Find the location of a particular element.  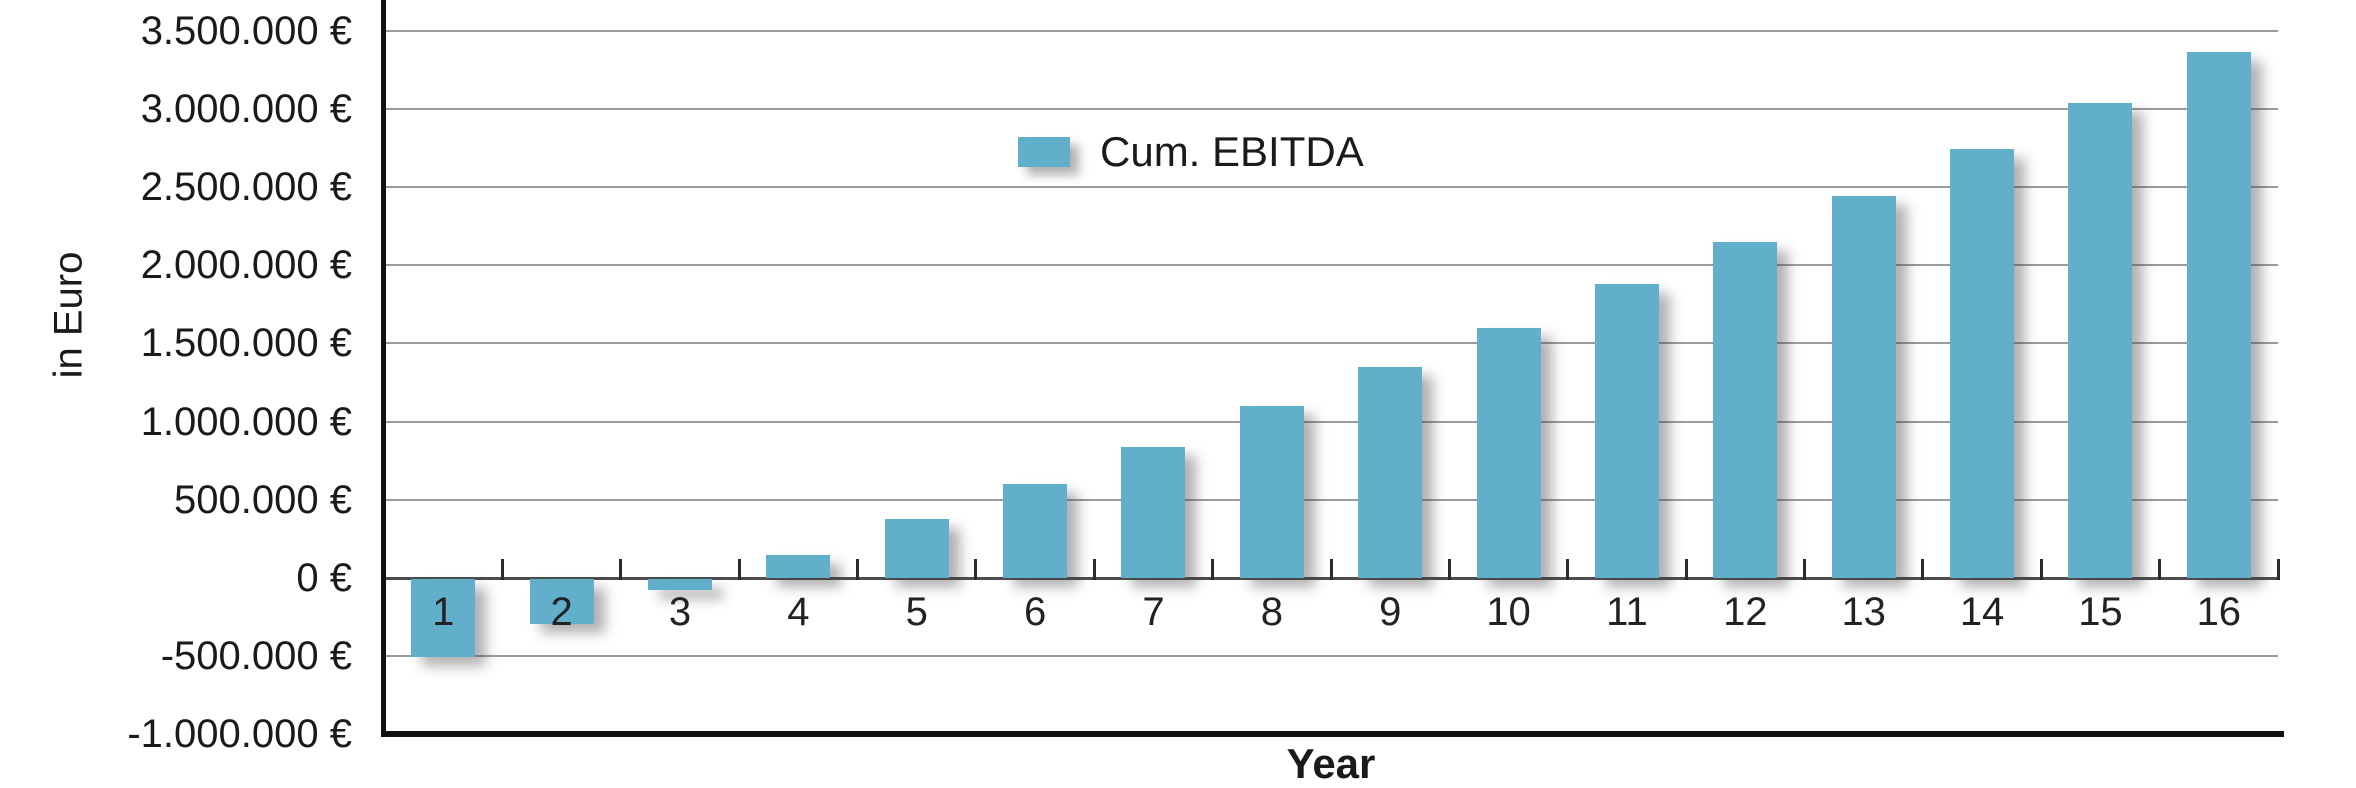

x-category-label-4: 4 is located at coordinates (798, 612).